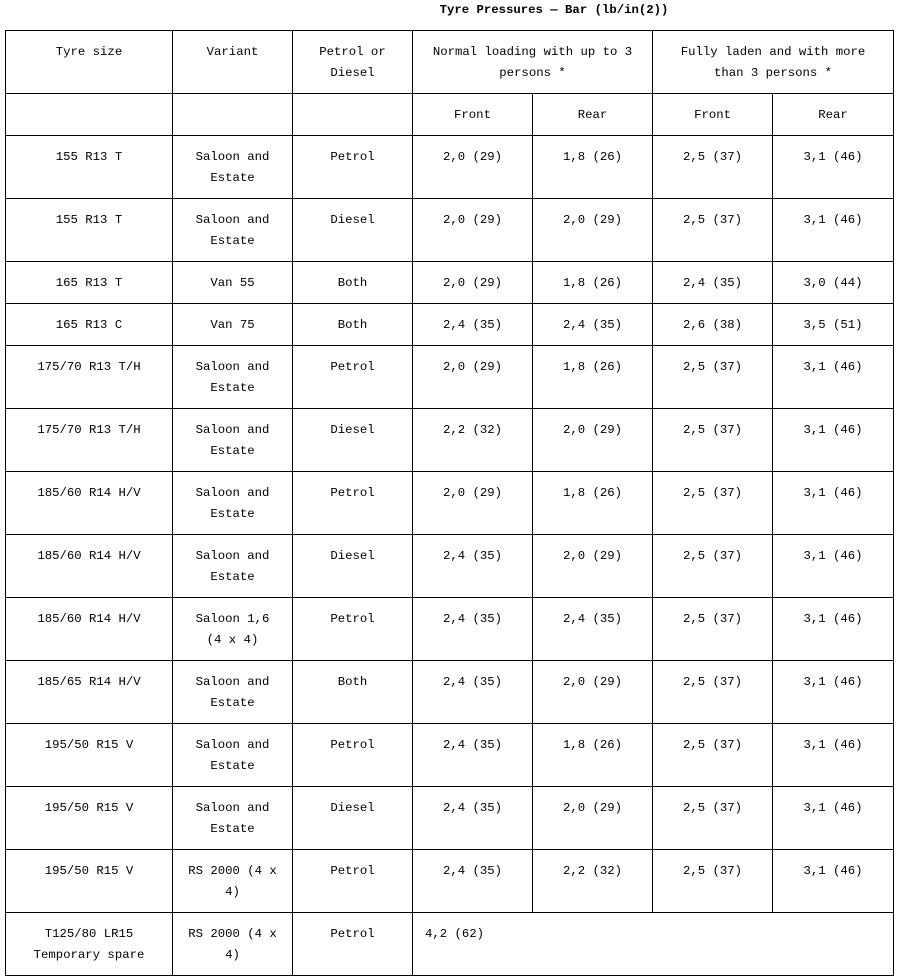 This screenshot has width=901, height=980. What do you see at coordinates (713, 282) in the screenshot?
I see `cell-laden-front: 2,4 (35)` at bounding box center [713, 282].